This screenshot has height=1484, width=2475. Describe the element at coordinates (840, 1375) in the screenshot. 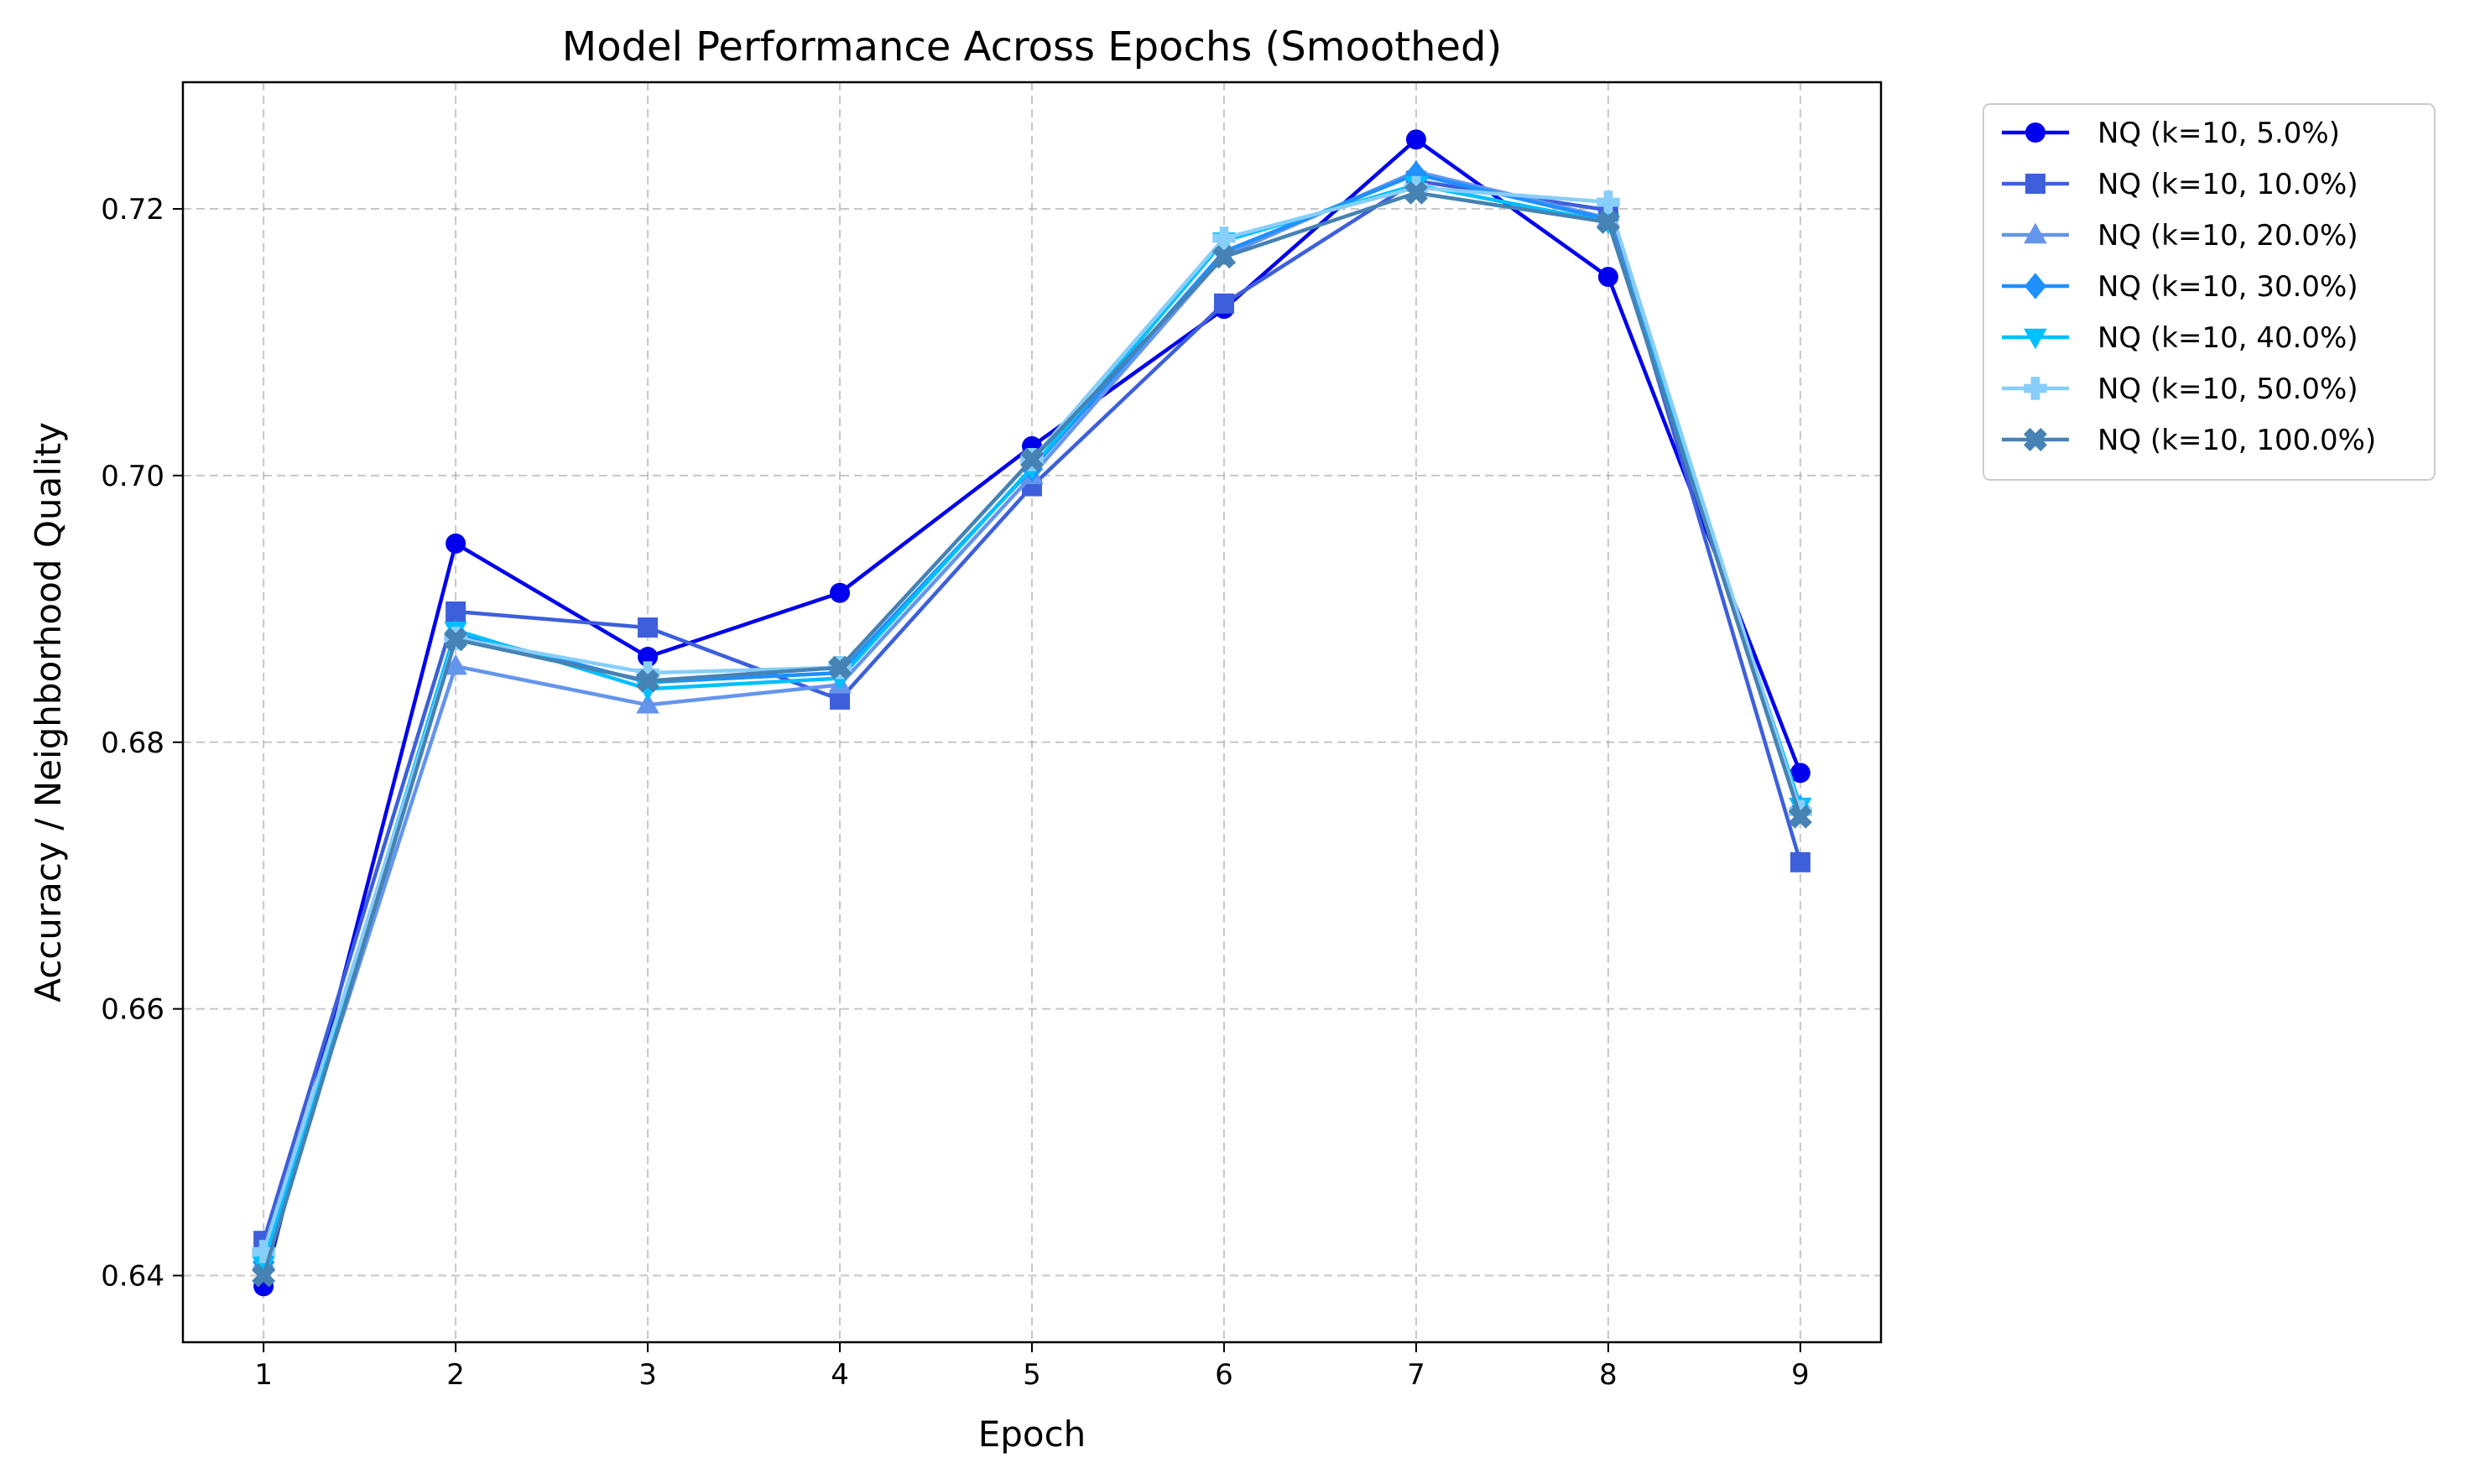

I see `x-tick-label: 4` at that location.